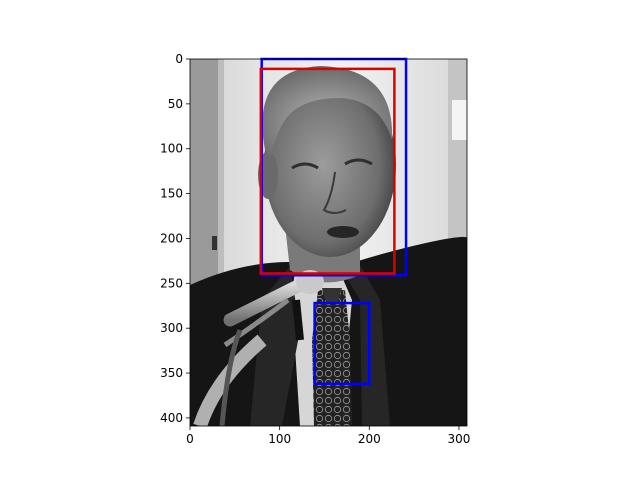 The width and height of the screenshot is (640, 485). I want to click on y-tick-label: 400, so click(171, 418).